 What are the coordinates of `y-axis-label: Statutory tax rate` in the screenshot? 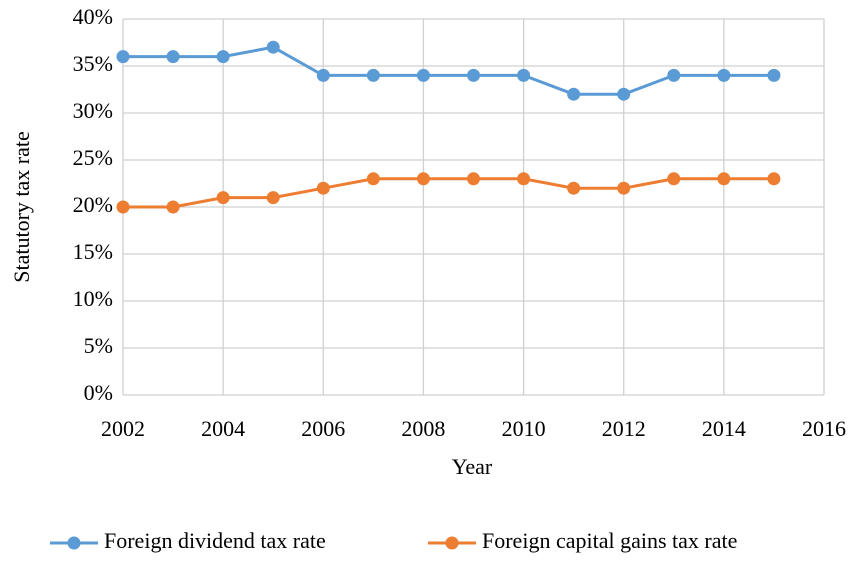 It's located at (21, 207).